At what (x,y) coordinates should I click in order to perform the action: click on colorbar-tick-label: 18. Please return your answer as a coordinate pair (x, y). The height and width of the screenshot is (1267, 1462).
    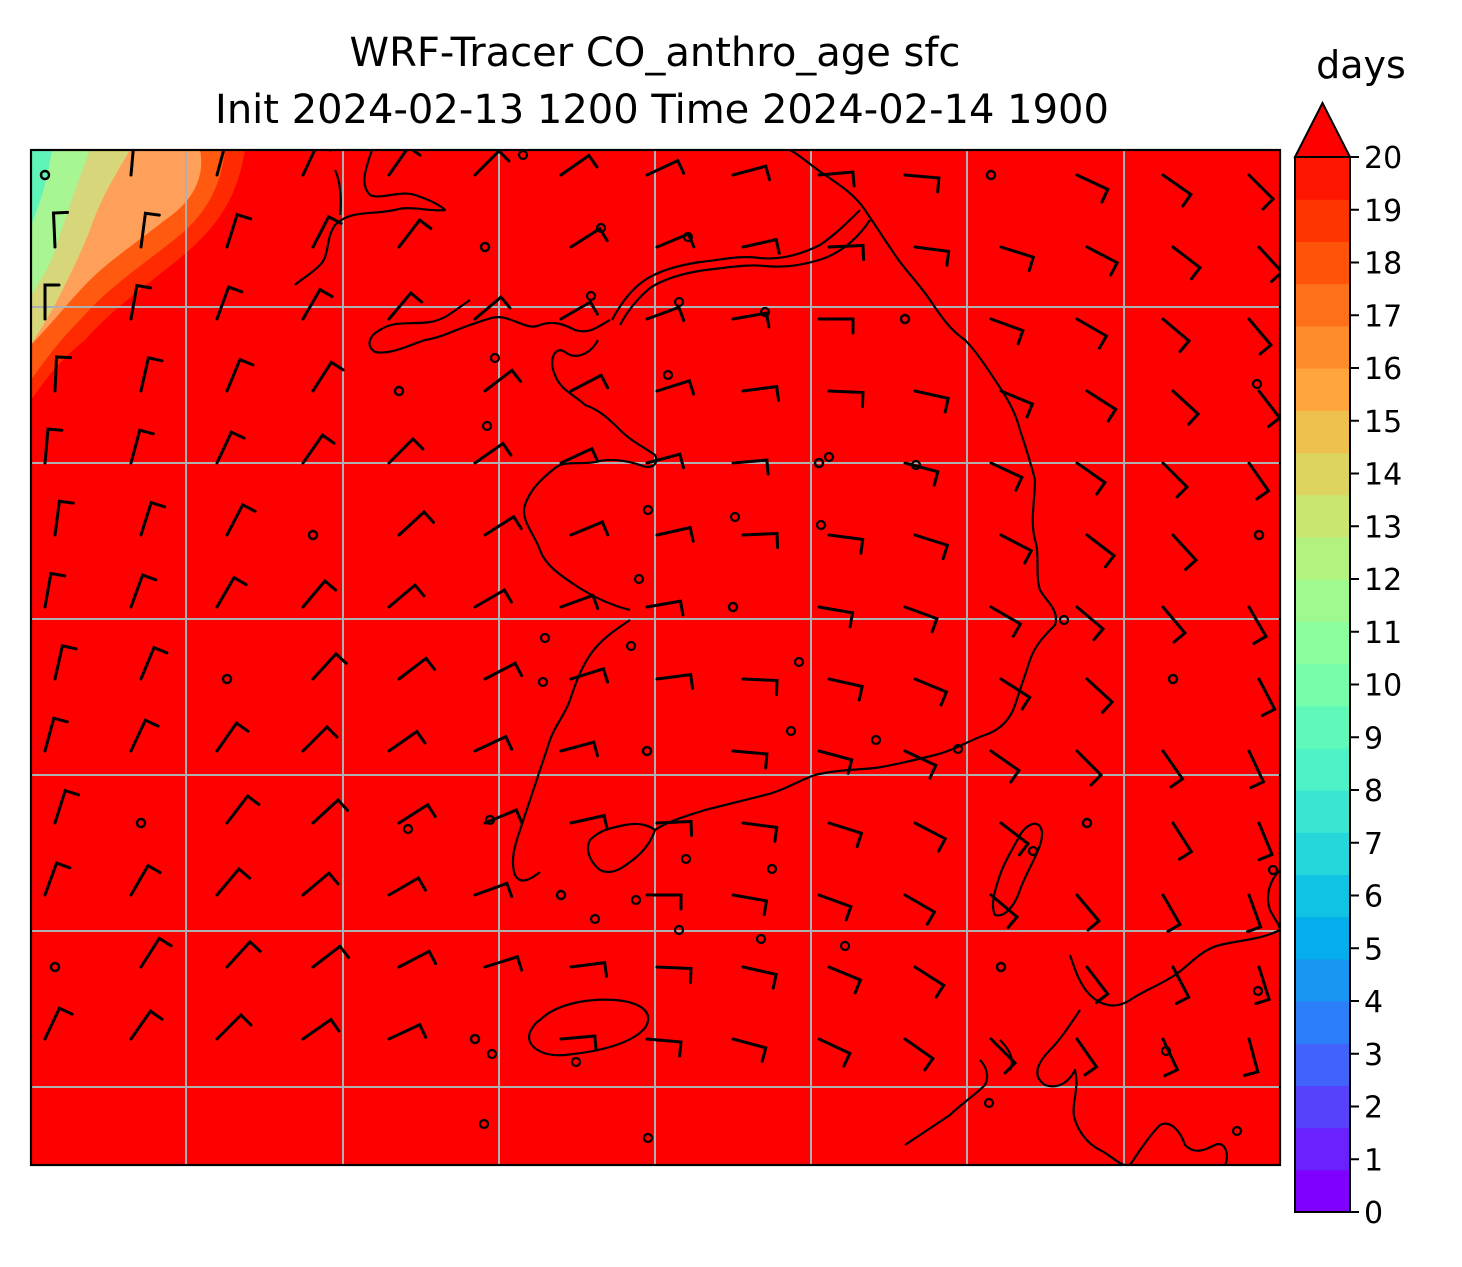
    Looking at the image, I should click on (1383, 264).